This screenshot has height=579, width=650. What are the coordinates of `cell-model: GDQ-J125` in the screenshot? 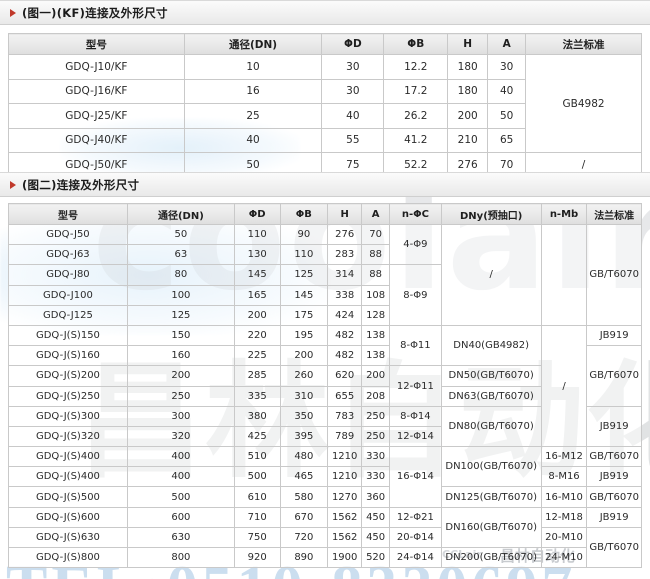 It's located at (68, 315).